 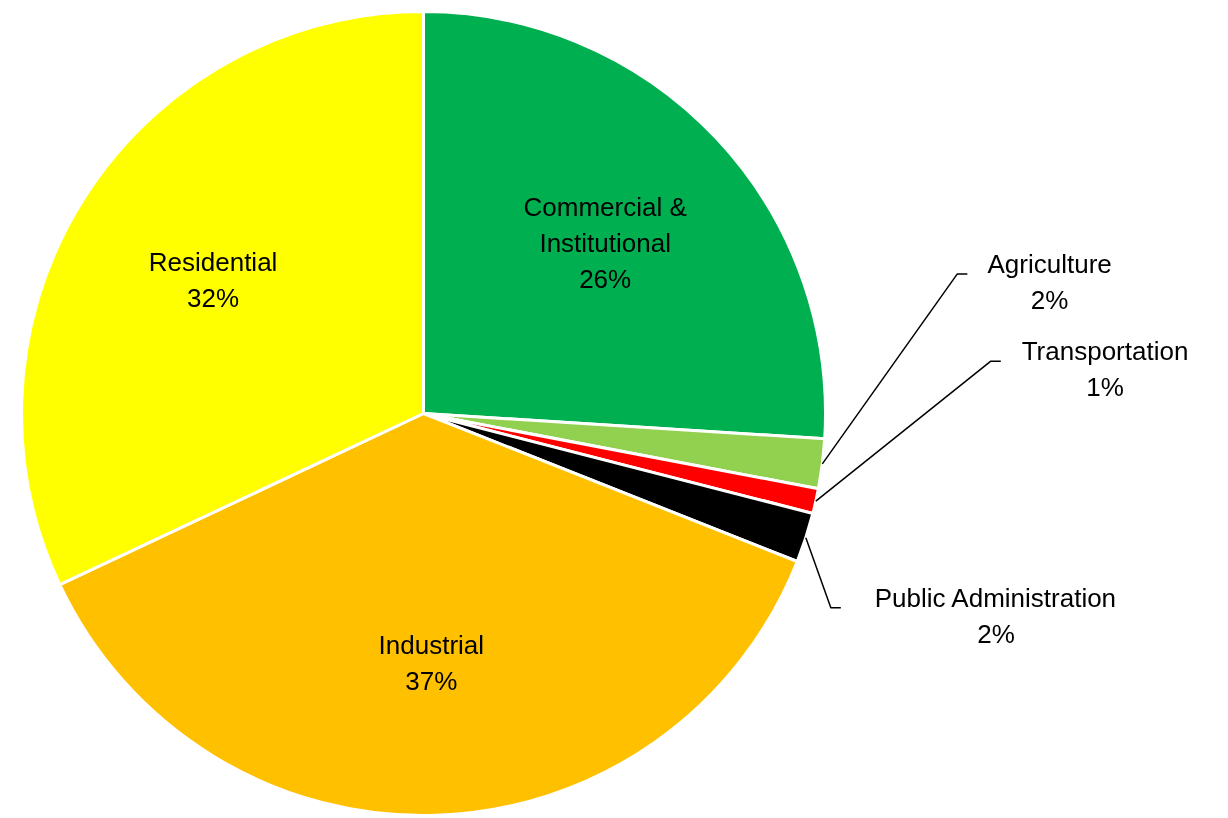 I want to click on slice-label: Transportation, so click(x=1105, y=351).